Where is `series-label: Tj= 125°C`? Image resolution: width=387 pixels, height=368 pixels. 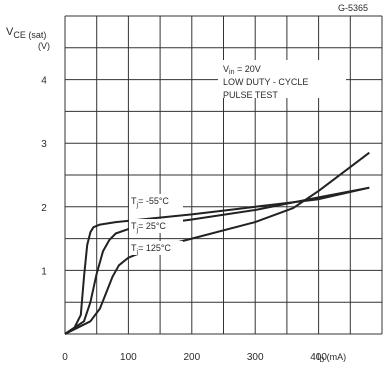 series-label: Tj= 125°C is located at coordinates (151, 249).